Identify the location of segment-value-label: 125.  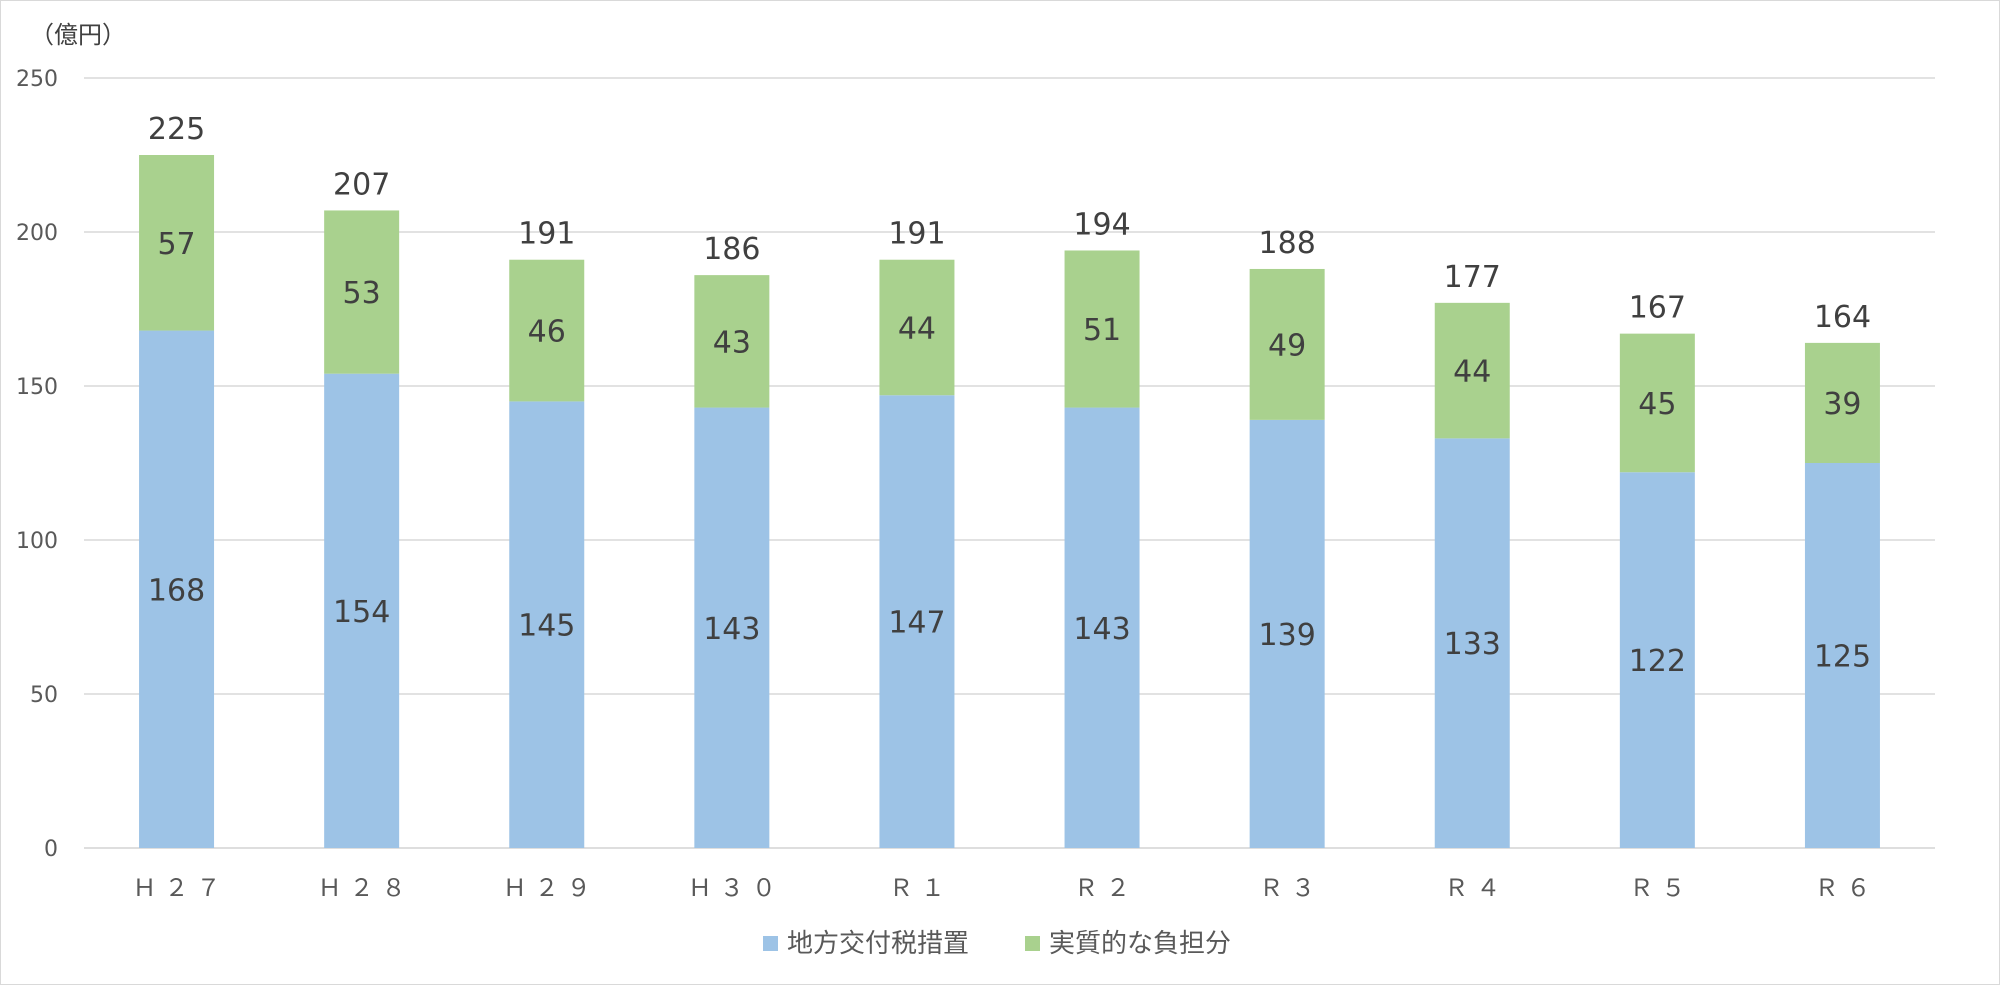
(1842, 657).